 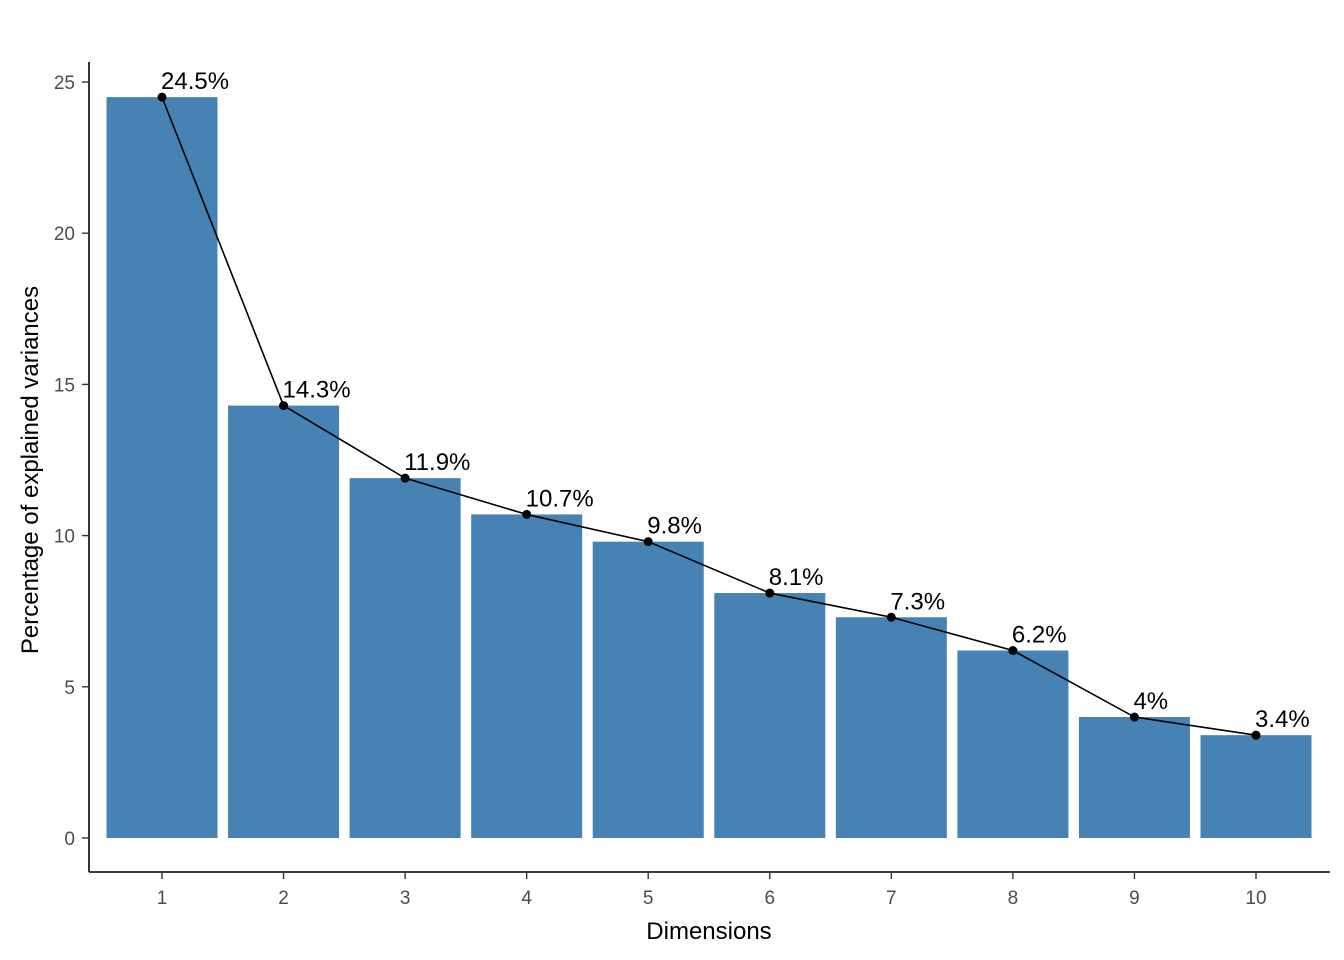 I want to click on data-label-2: 14.3%, so click(x=317, y=390).